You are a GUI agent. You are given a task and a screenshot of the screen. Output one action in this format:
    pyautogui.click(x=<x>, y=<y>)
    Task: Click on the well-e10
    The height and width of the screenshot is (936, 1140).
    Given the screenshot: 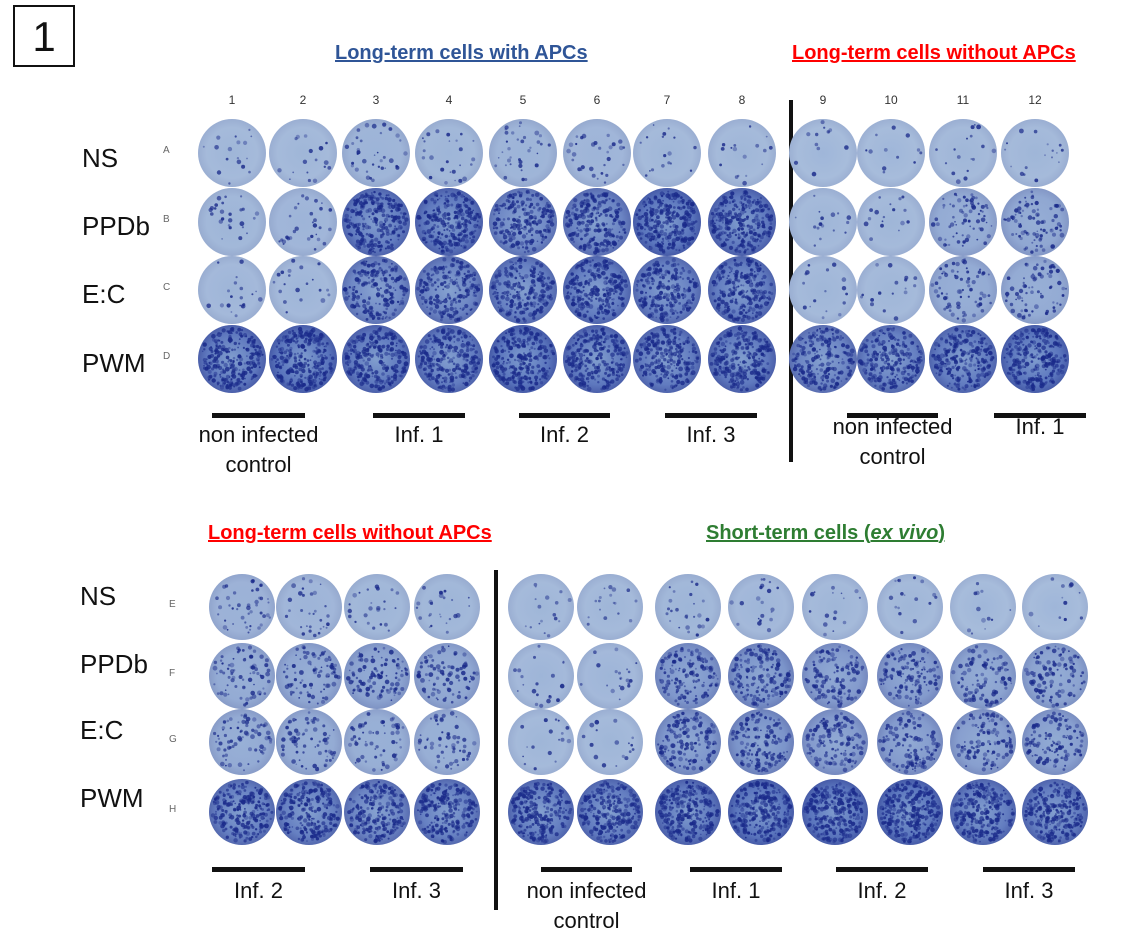 What is the action you would take?
    pyautogui.click(x=910, y=607)
    